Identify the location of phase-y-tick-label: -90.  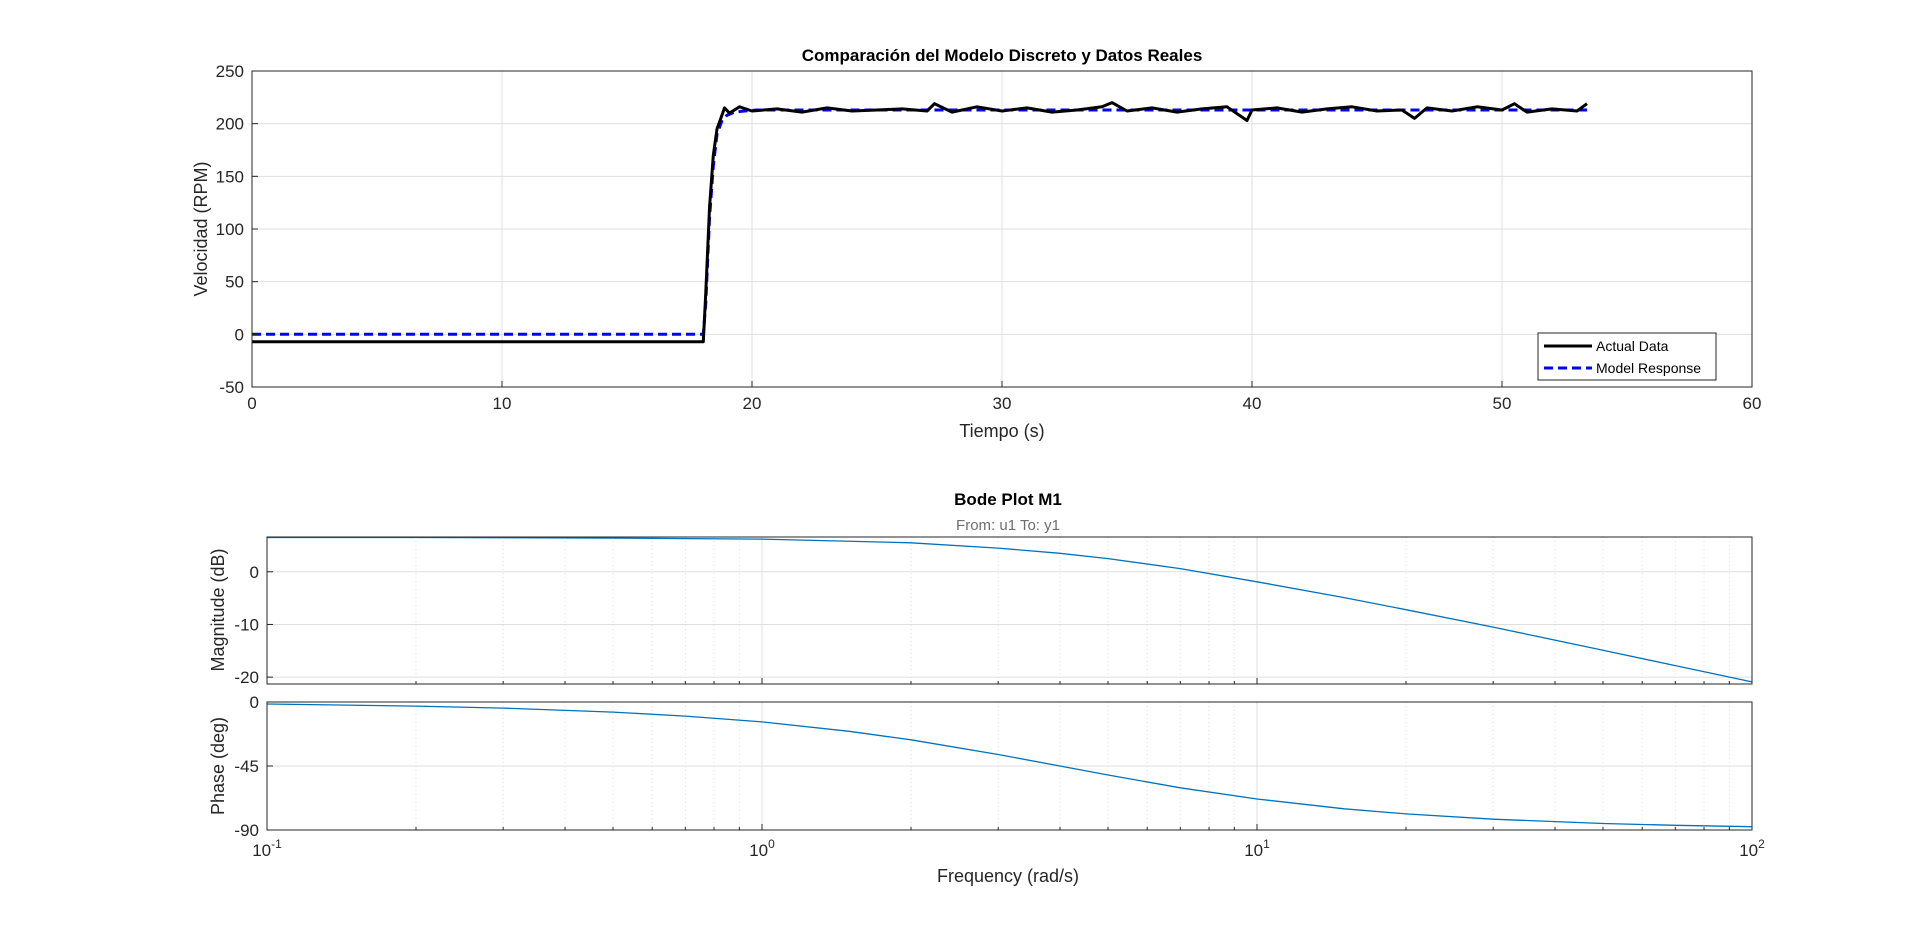
(246, 830).